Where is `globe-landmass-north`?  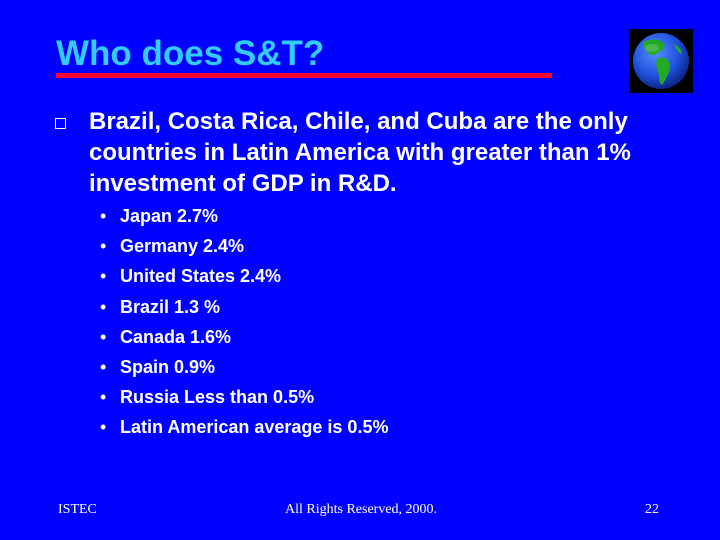
globe-landmass-north is located at coordinates (653, 47).